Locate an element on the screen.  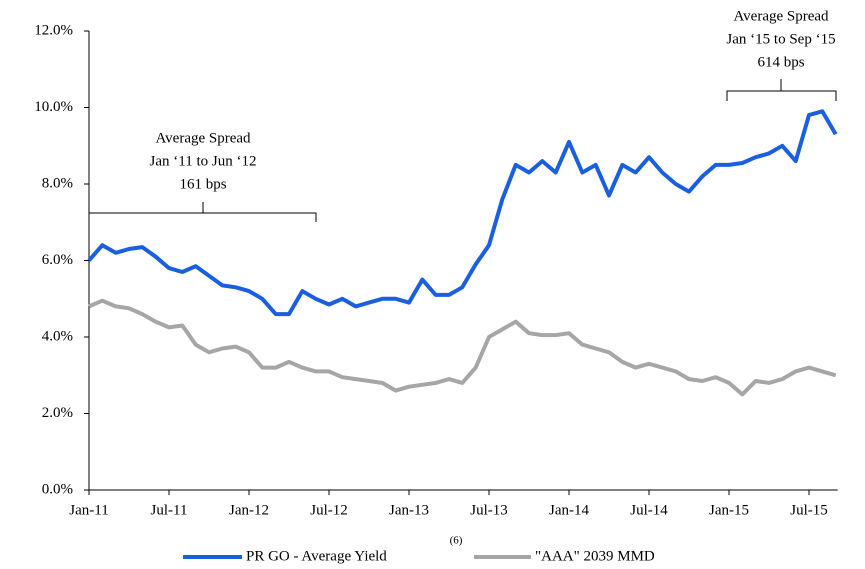
y-tick-label: 4.0% is located at coordinates (57, 336).